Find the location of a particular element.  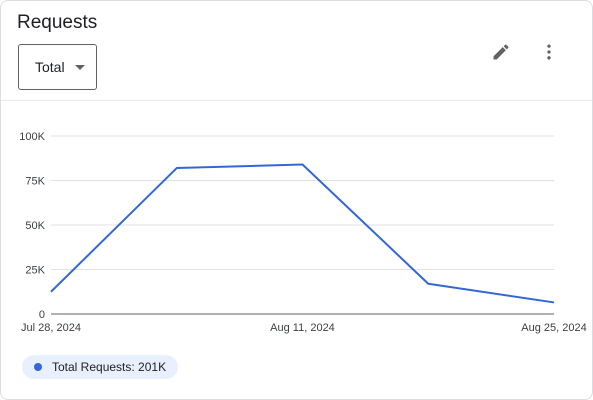

y-tick-label: 0 is located at coordinates (42, 315).